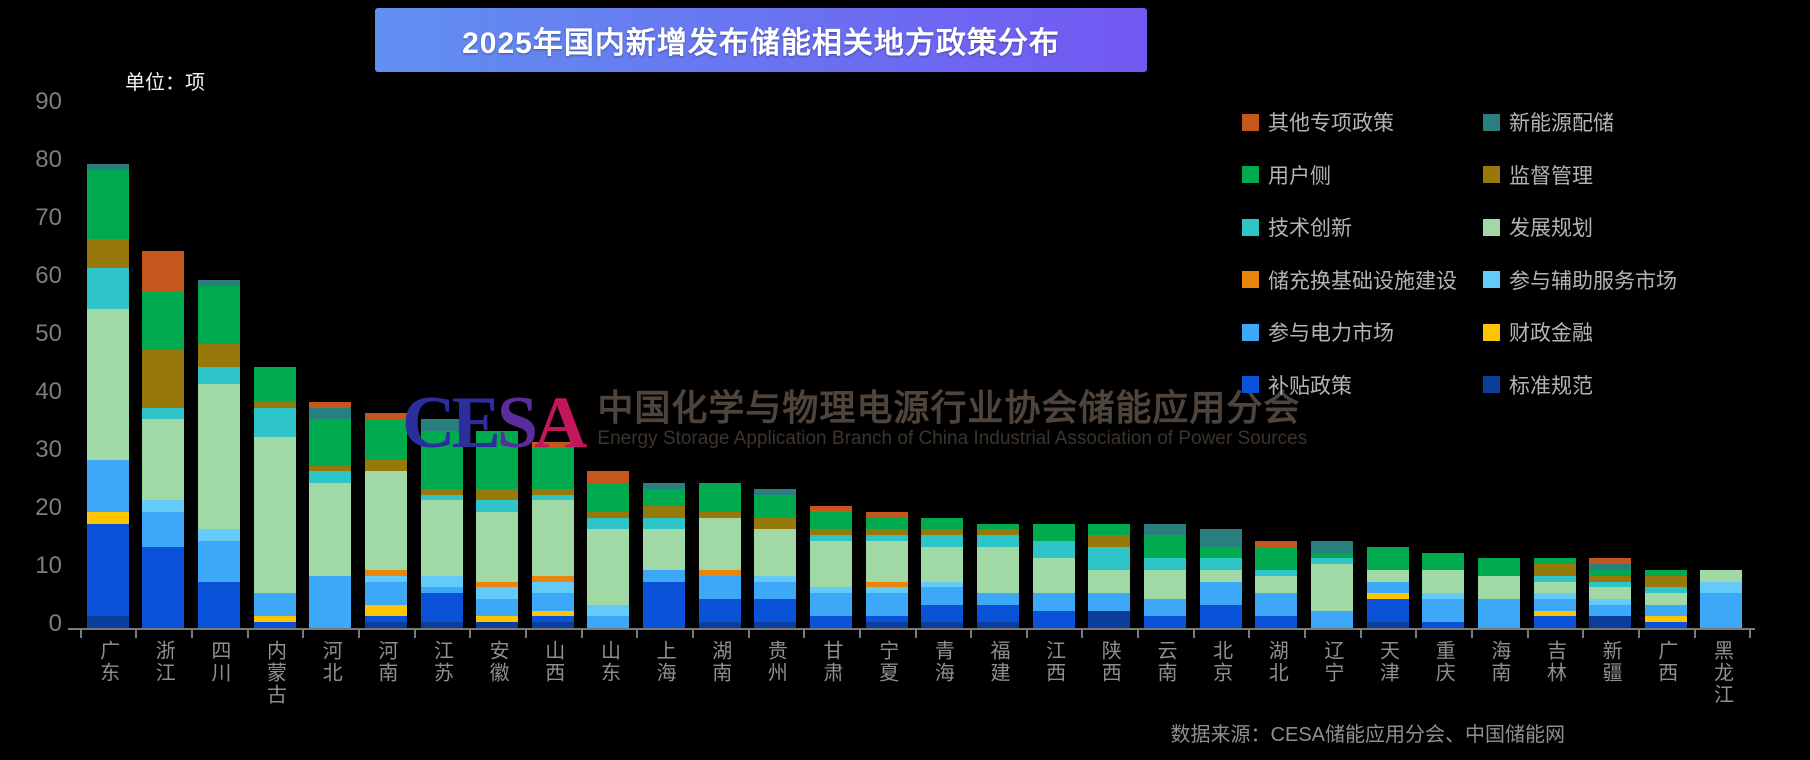 The height and width of the screenshot is (760, 1810). What do you see at coordinates (218, 457) in the screenshot?
I see `bar-segment-四川-发展规划` at bounding box center [218, 457].